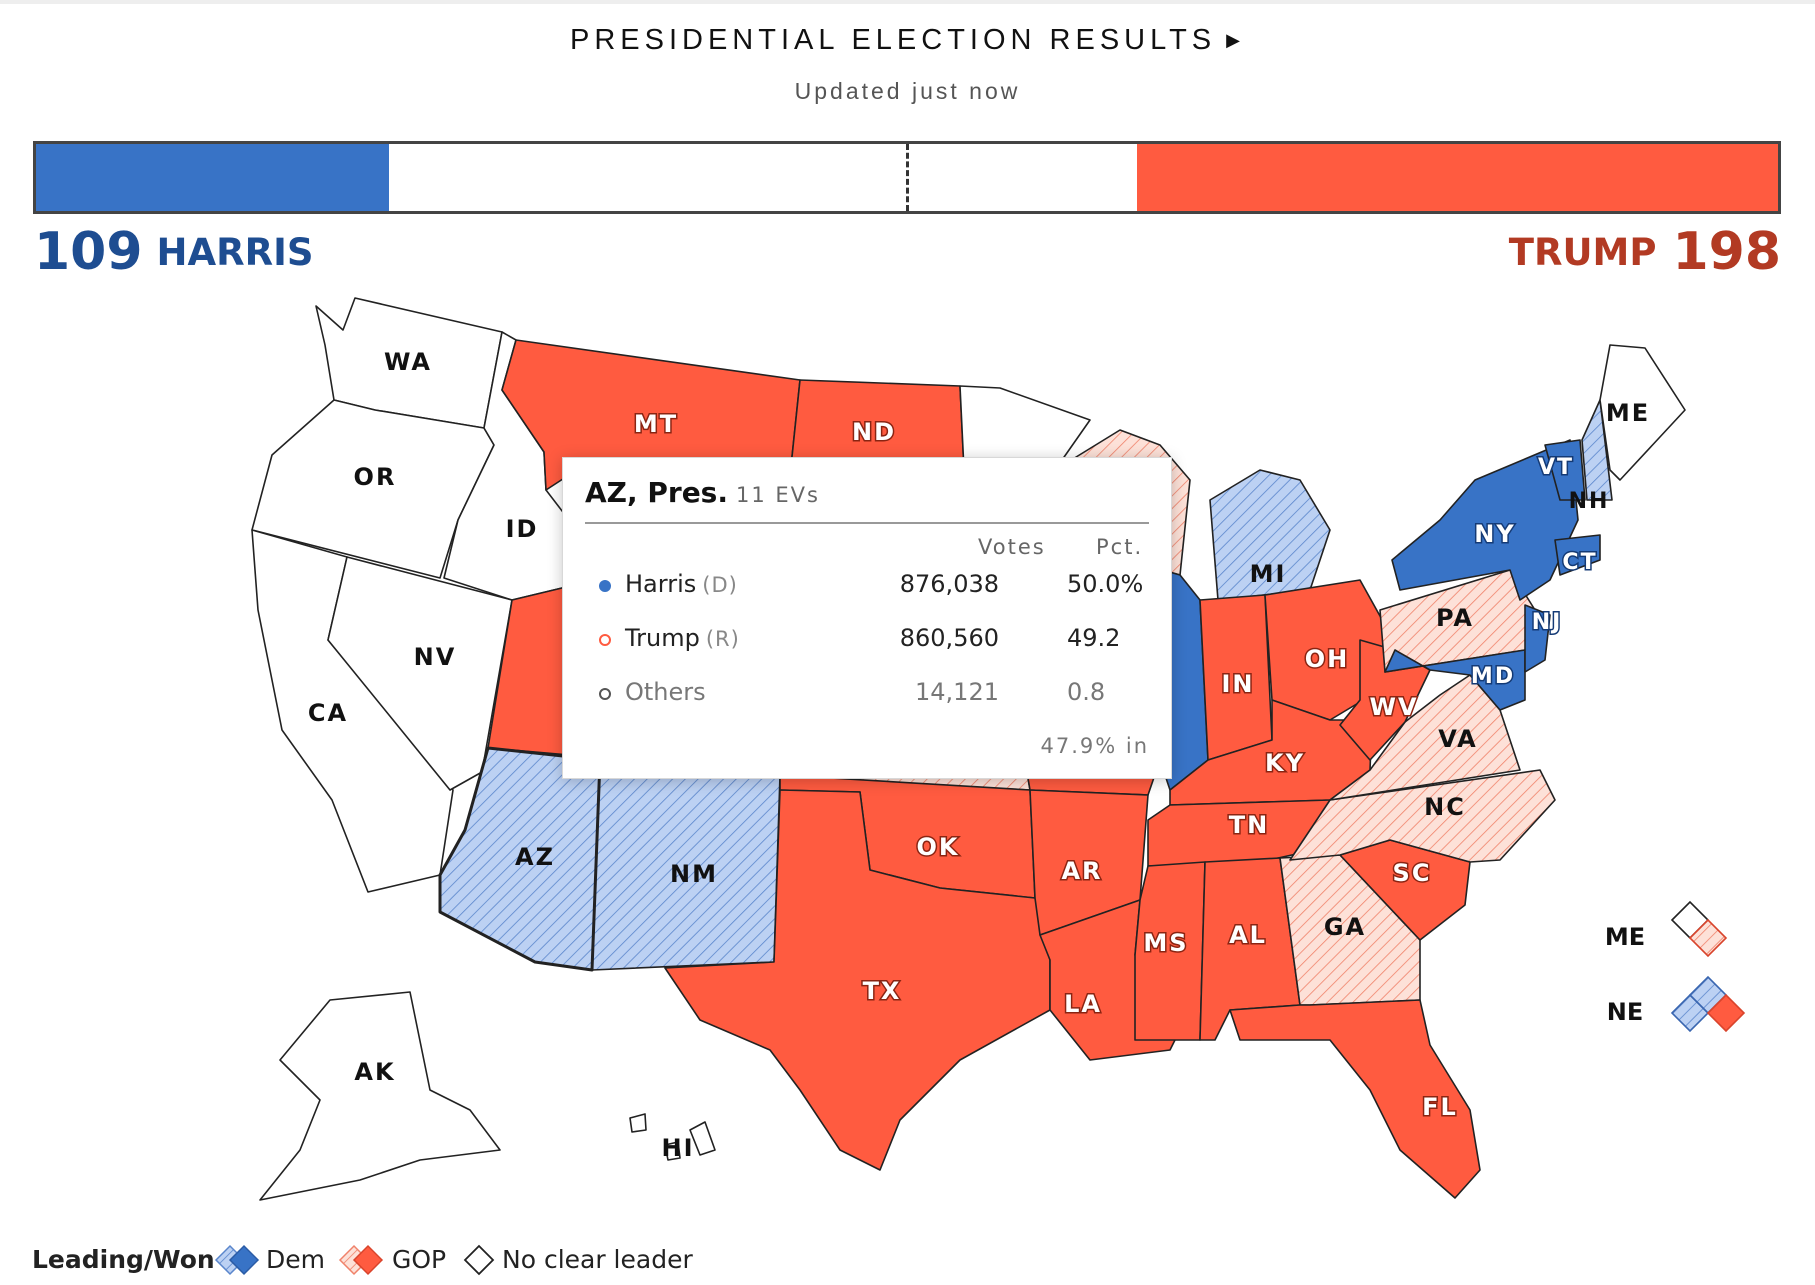 This screenshot has height=1285, width=1815. I want to click on candidate-votes: 860,560, so click(949, 638).